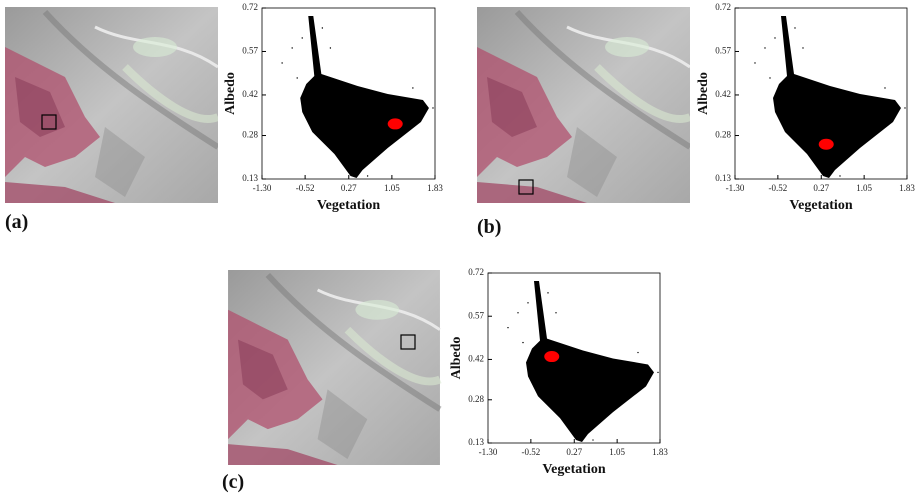  Describe the element at coordinates (16, 222) in the screenshot. I see `panel-label: (a)` at that location.